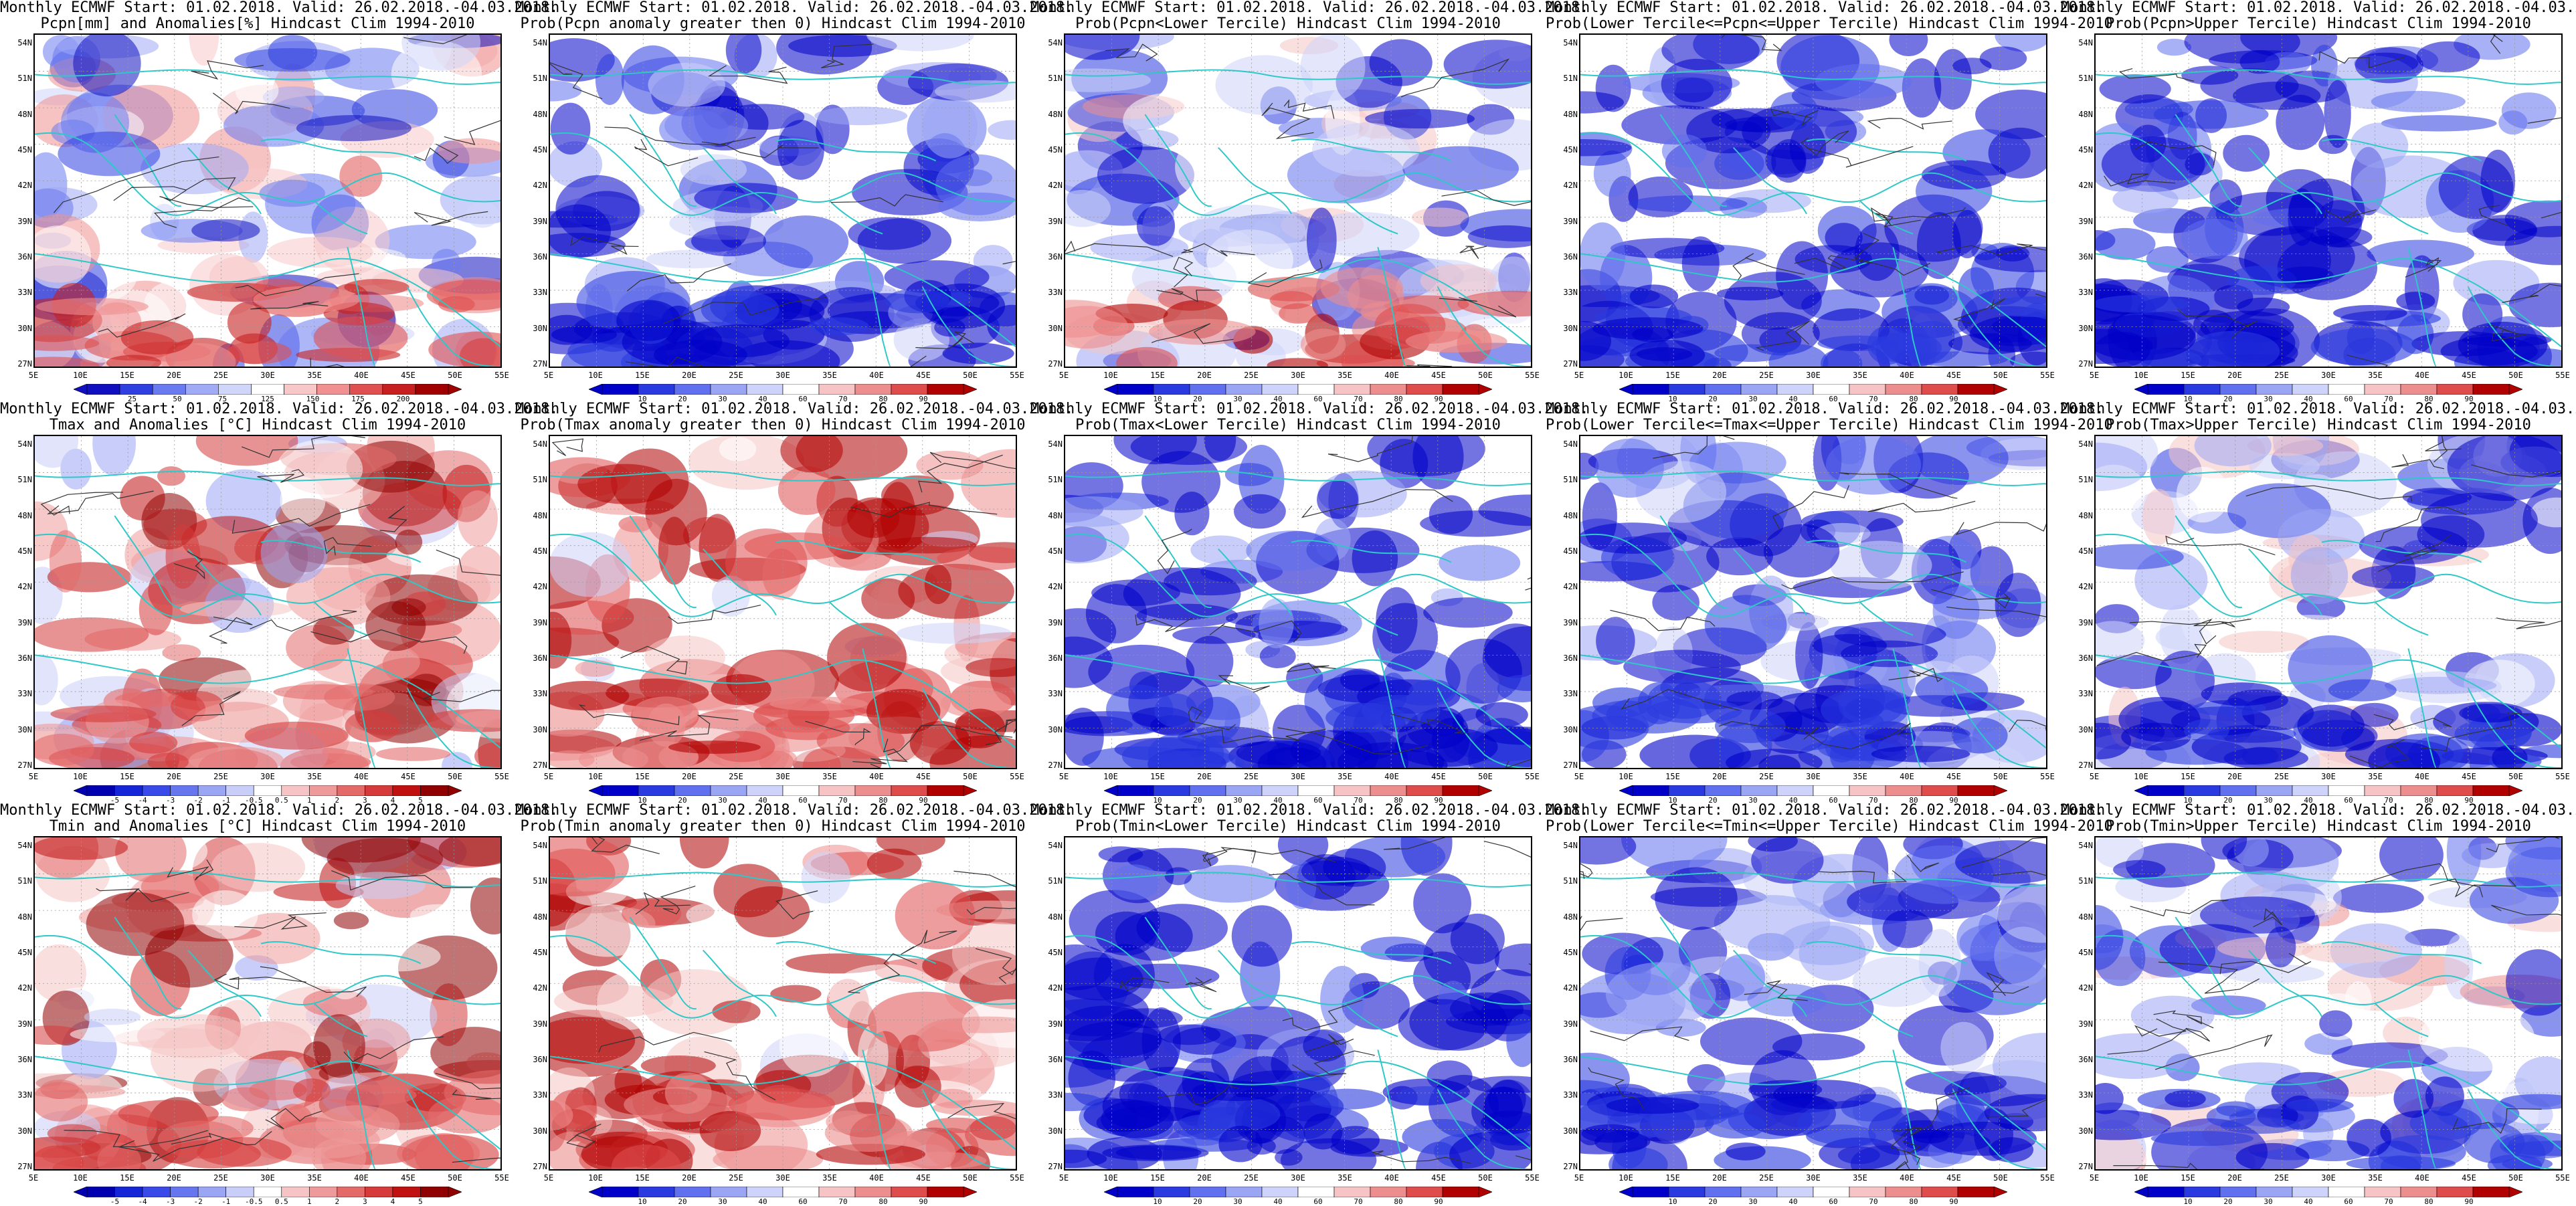  Describe the element at coordinates (198, 800) in the screenshot. I see `colorbar-tick-label: -2` at that location.